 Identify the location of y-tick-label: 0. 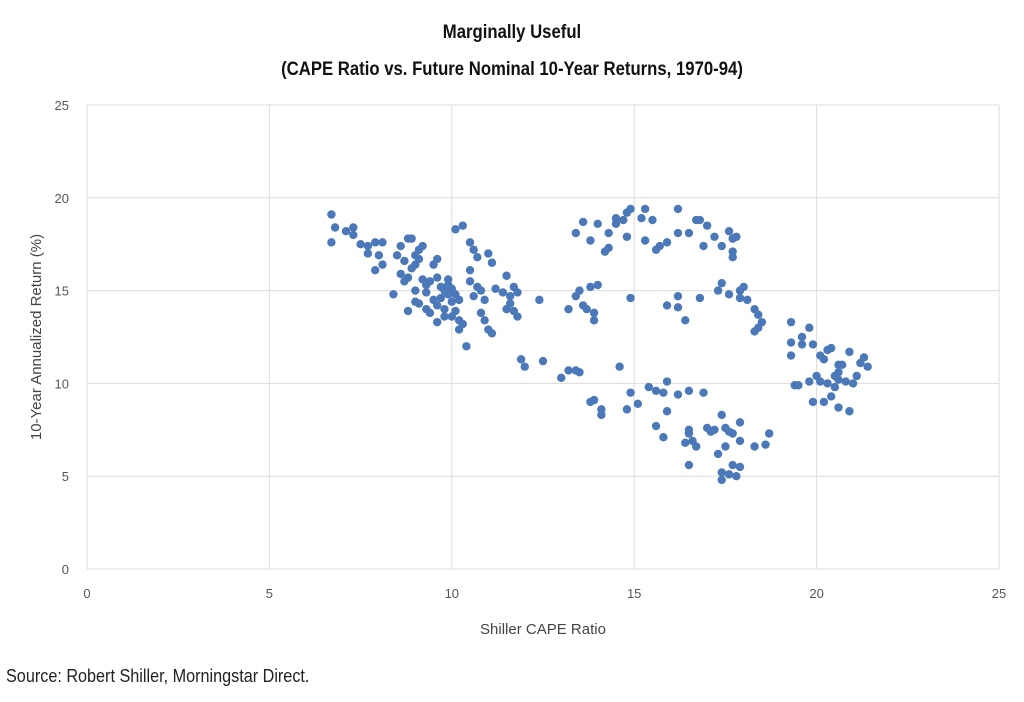
(65, 569).